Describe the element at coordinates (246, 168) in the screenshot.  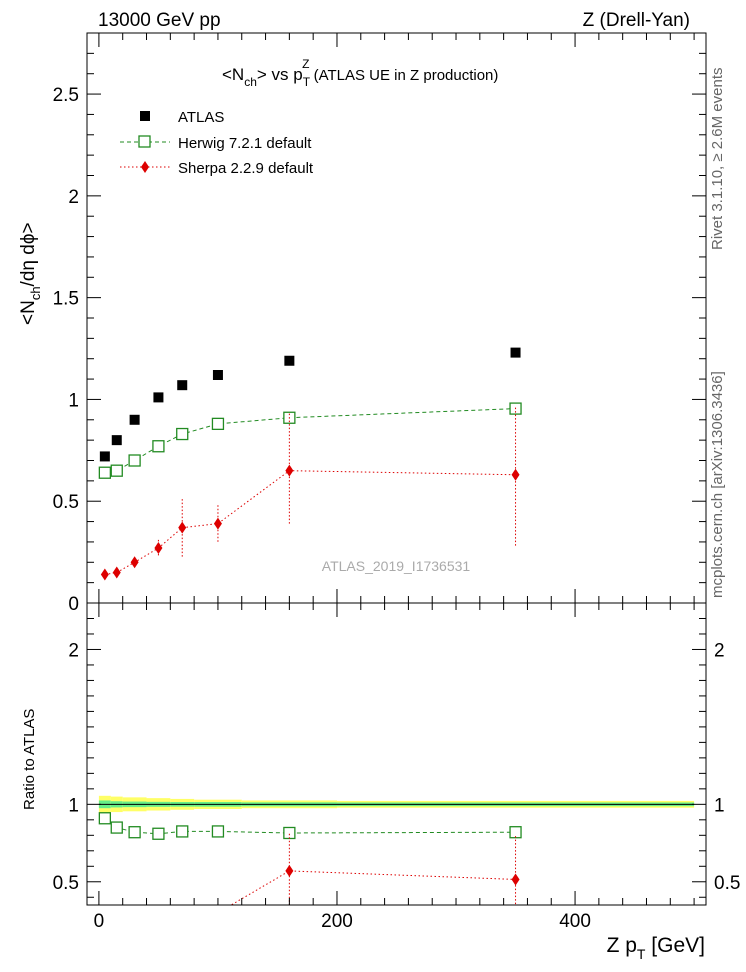
I see `legend-label-sherpa: Sherpa 2.2.9 default` at that location.